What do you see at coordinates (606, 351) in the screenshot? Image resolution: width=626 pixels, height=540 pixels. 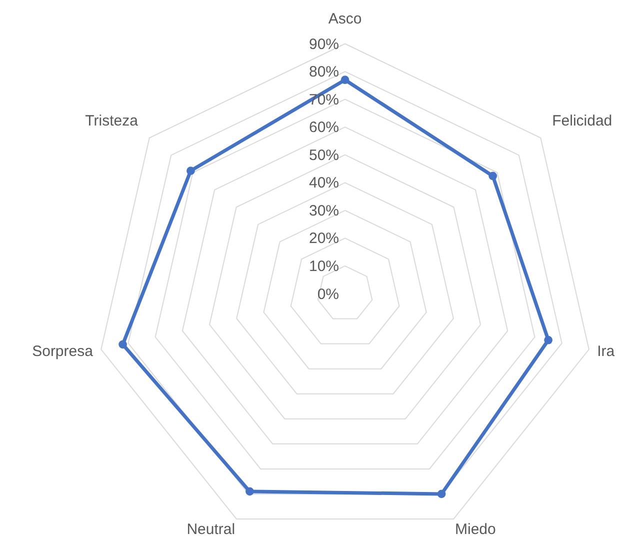 I see `spoke-label: Ira` at bounding box center [606, 351].